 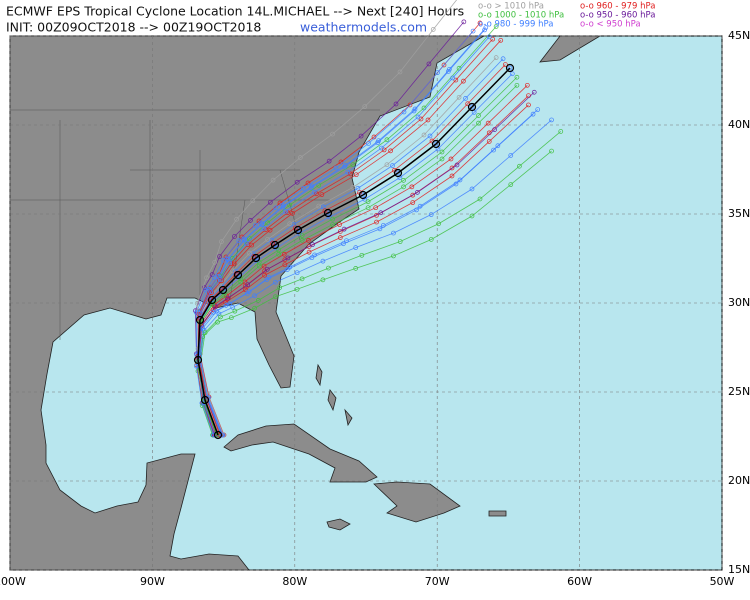 I want to click on init-line: INIT: 00Z09OCT2018 --> 00Z19OCT2018, so click(x=133, y=27).